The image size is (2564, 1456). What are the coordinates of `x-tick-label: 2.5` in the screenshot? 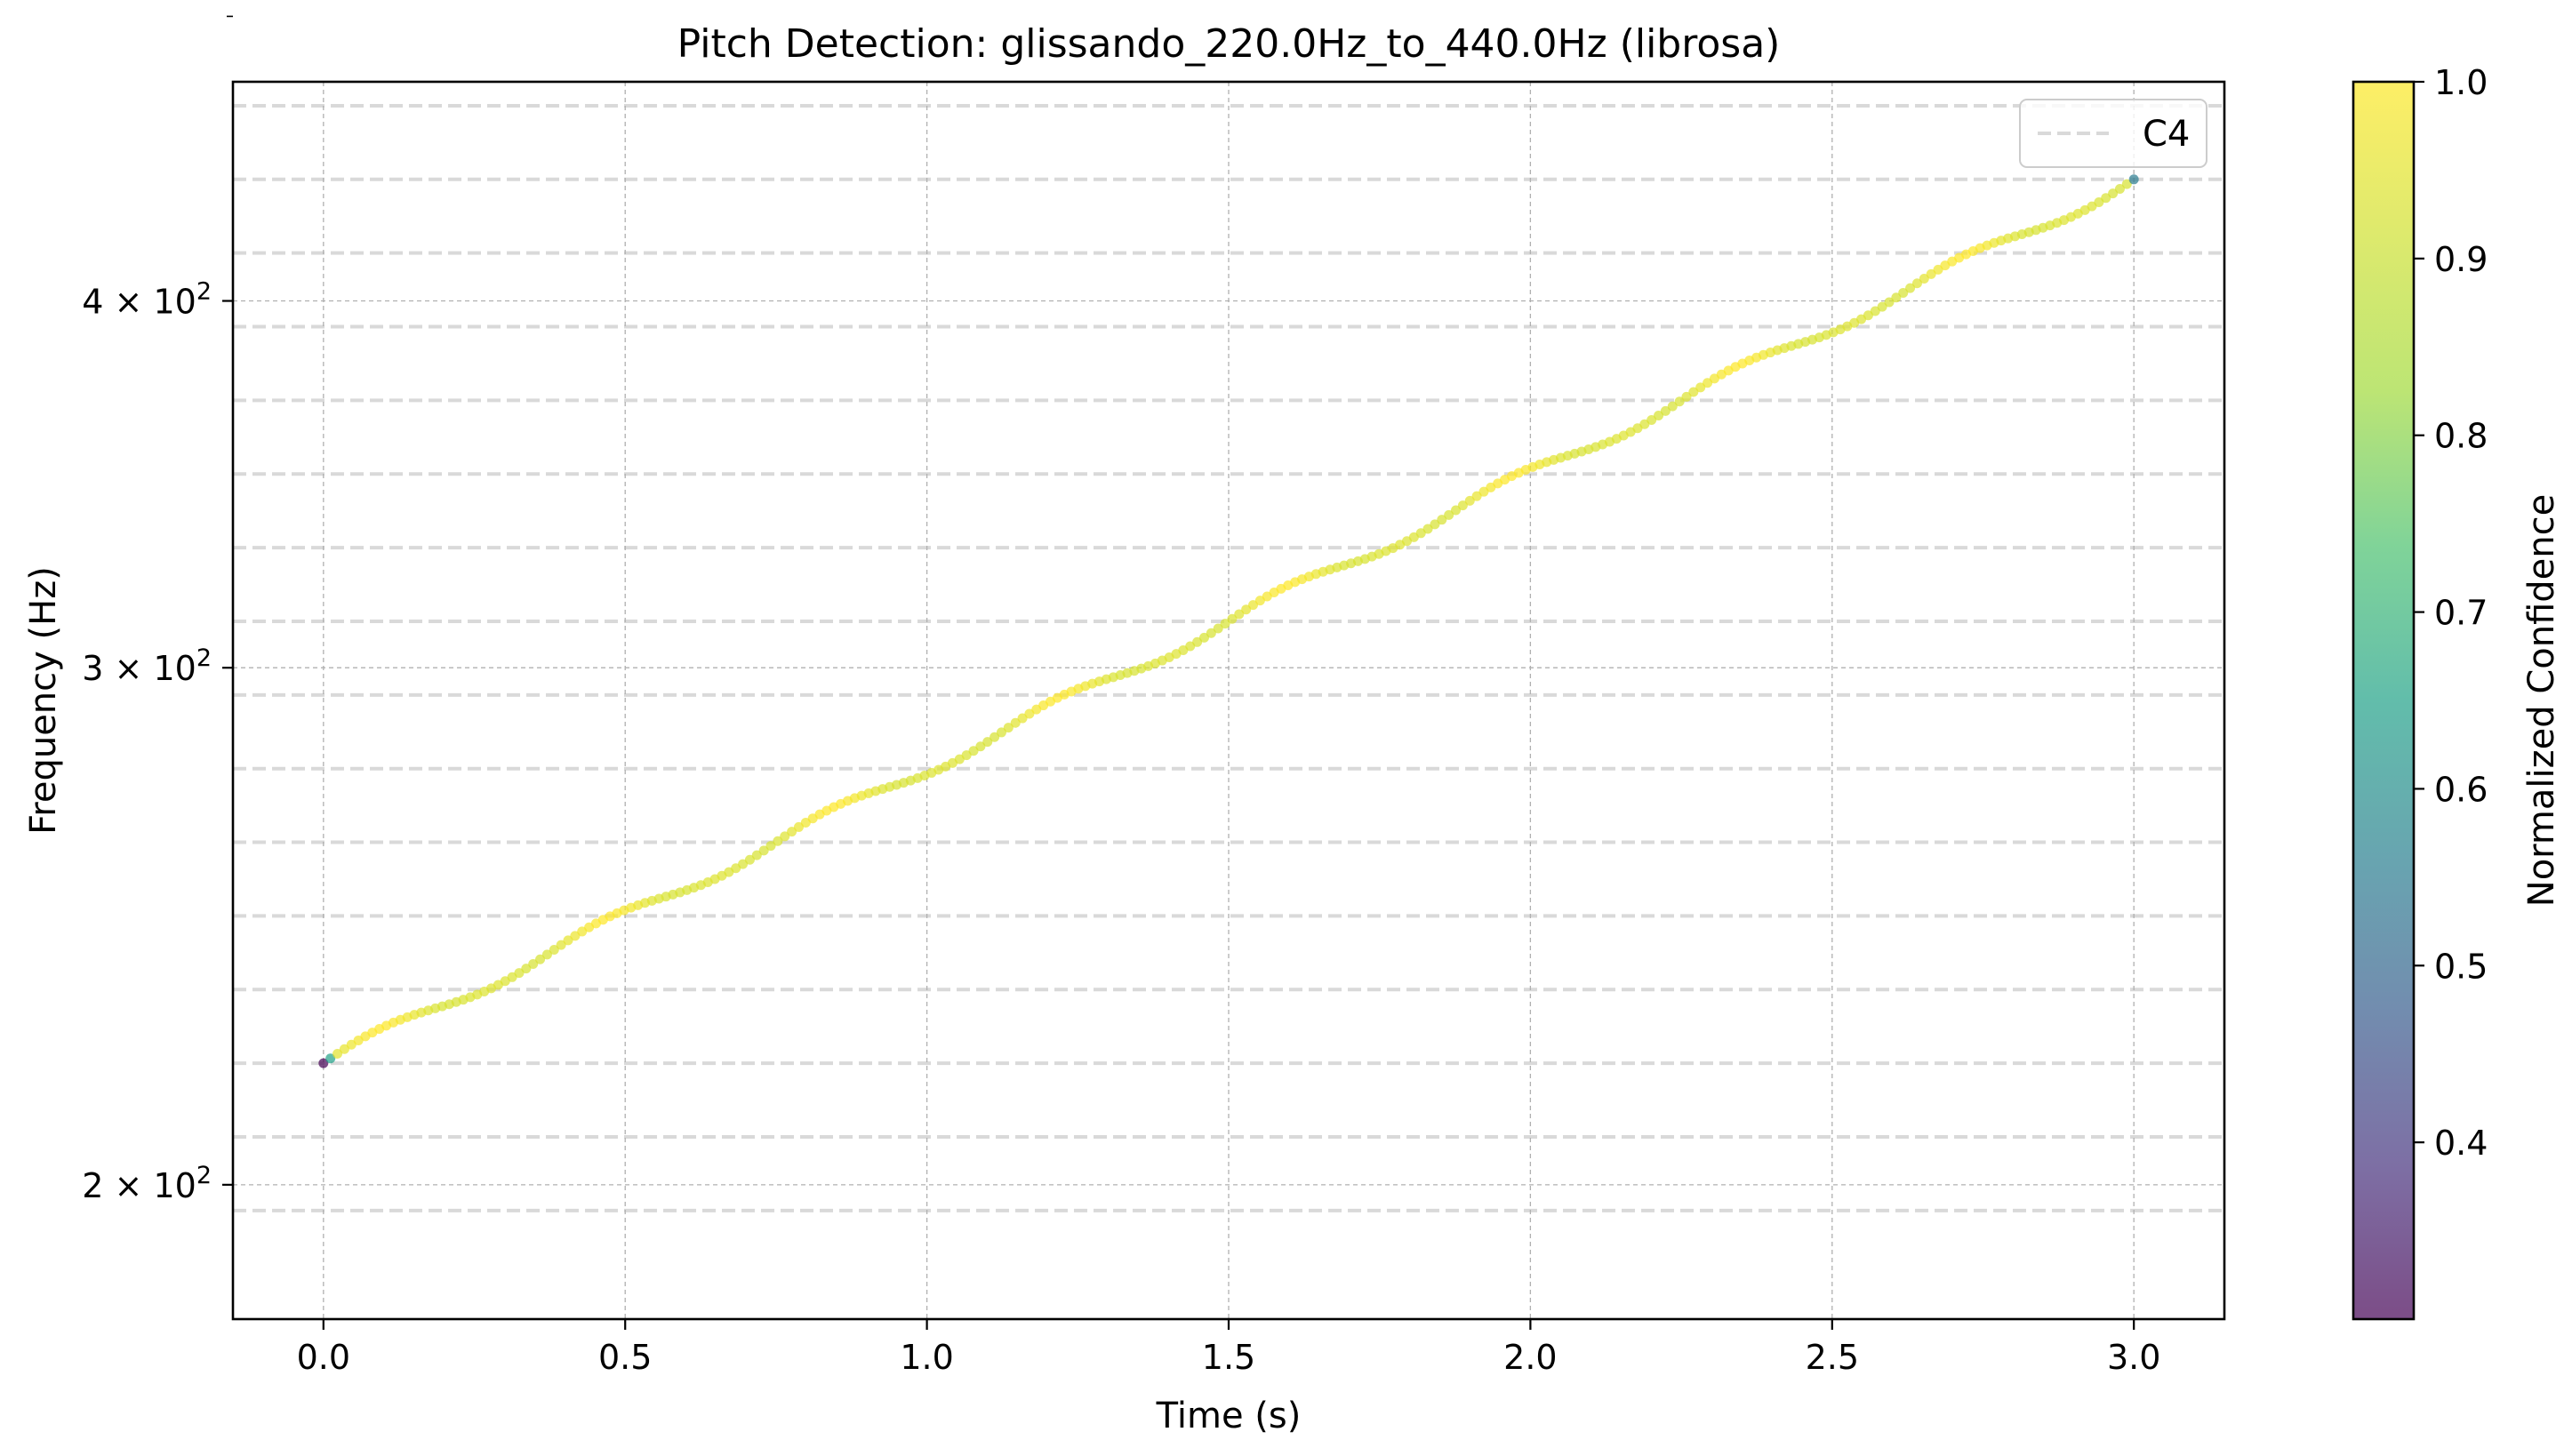 It's located at (1833, 1357).